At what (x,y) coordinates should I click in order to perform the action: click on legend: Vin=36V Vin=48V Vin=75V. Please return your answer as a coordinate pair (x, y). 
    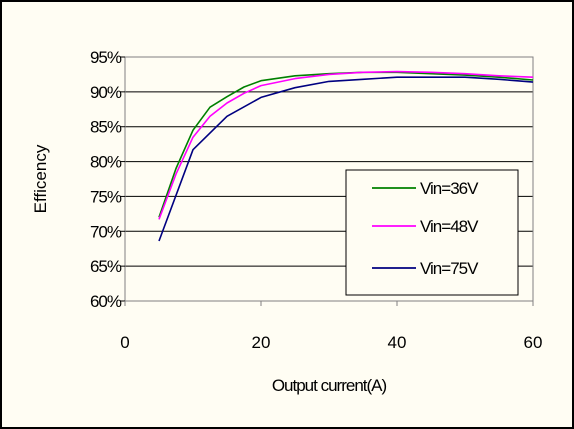
    Looking at the image, I should click on (432, 232).